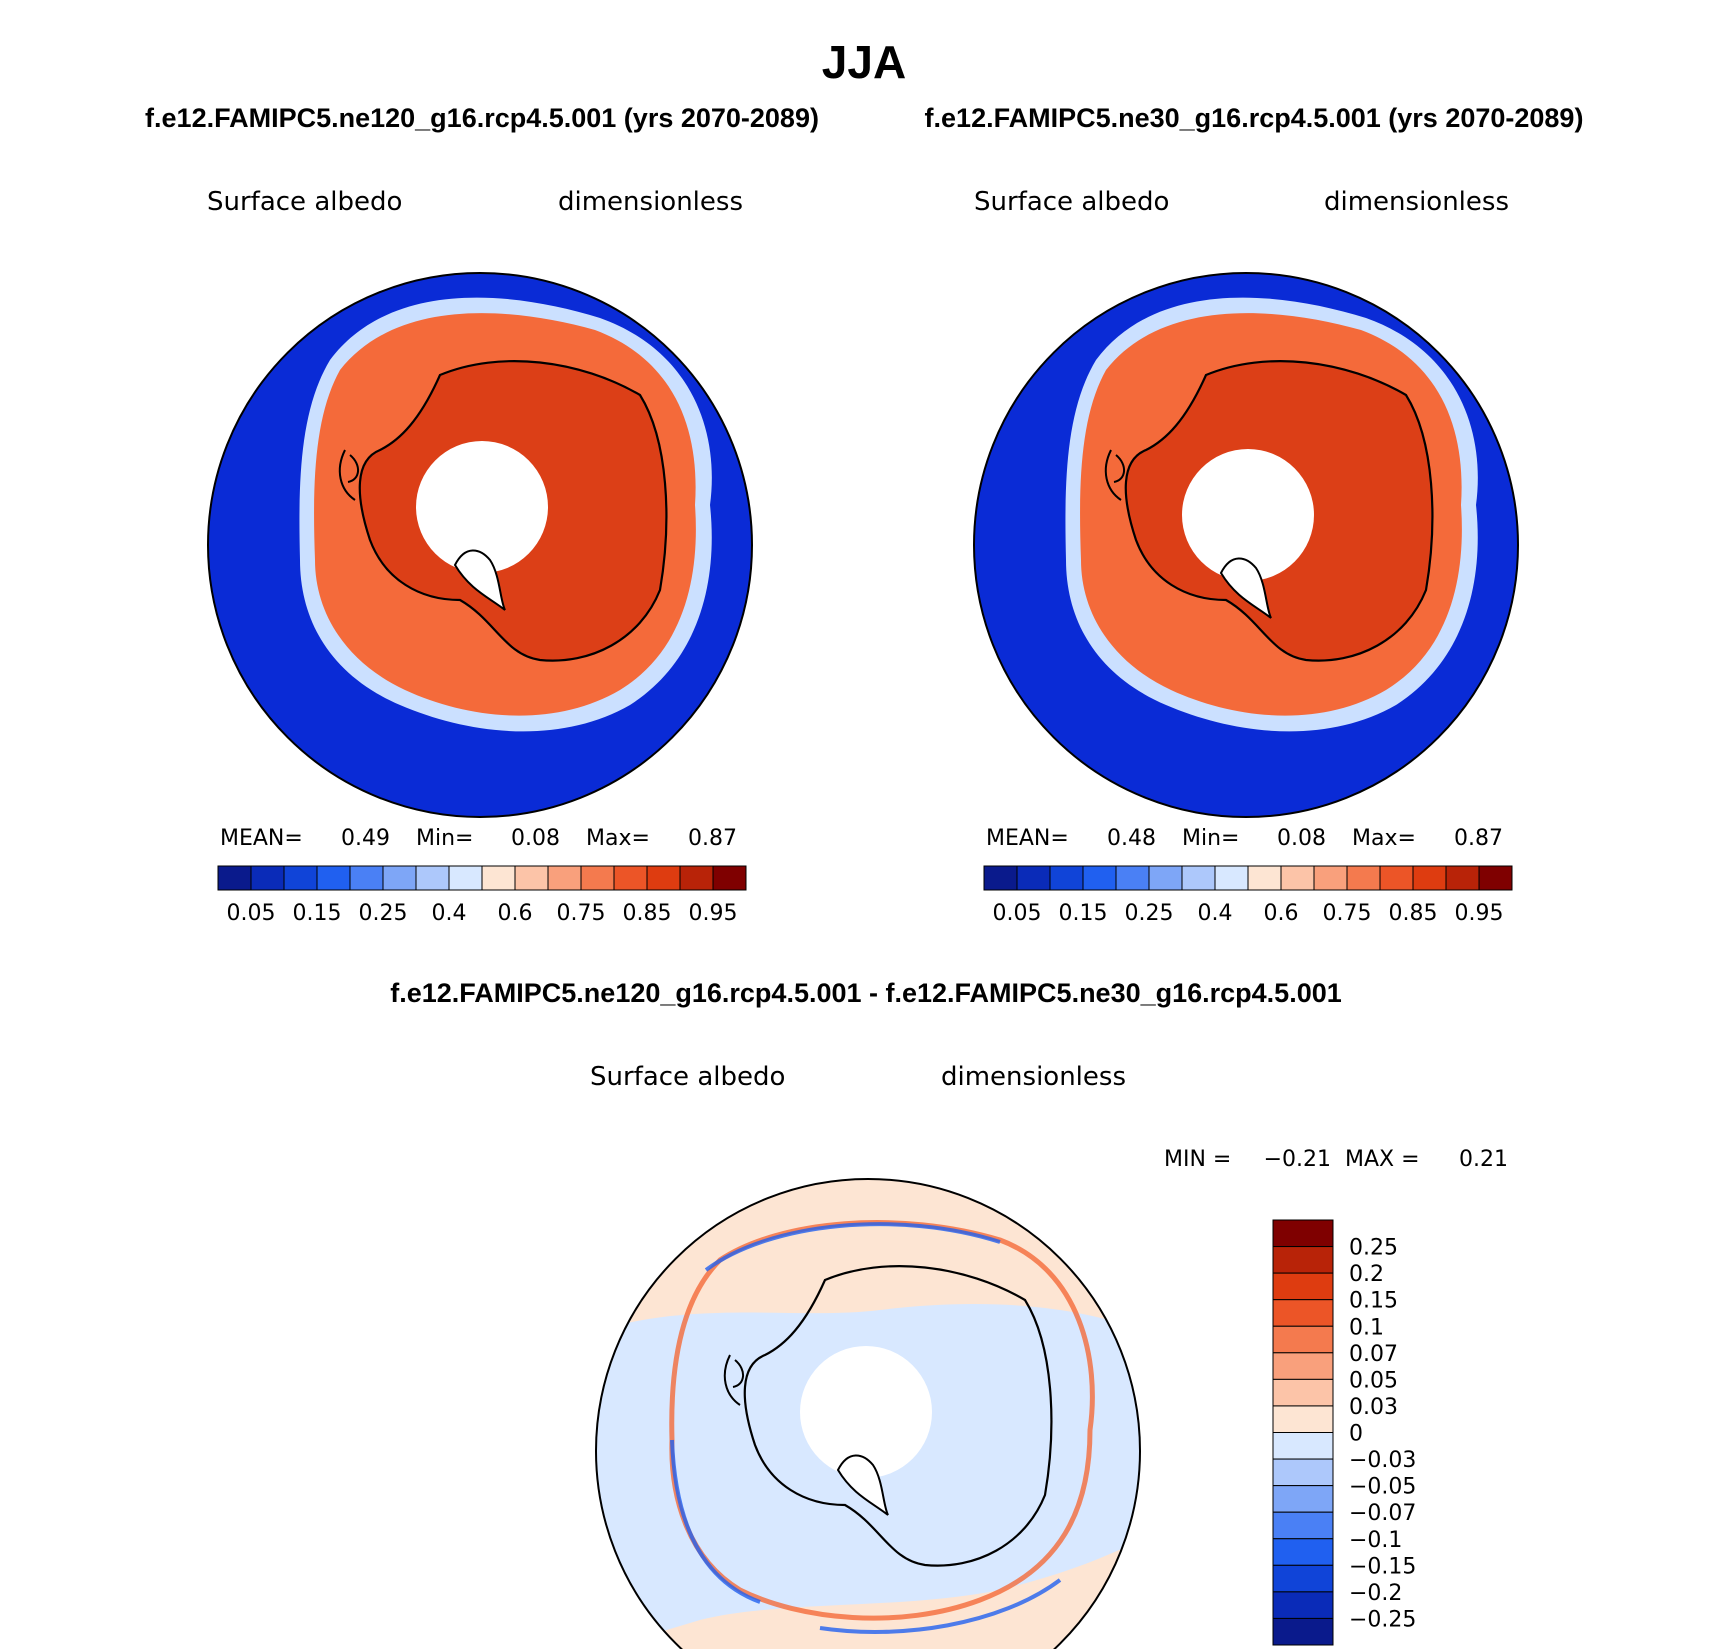  Describe the element at coordinates (1356, 1434) in the screenshot. I see `colorbar-tick-label: 0` at that location.